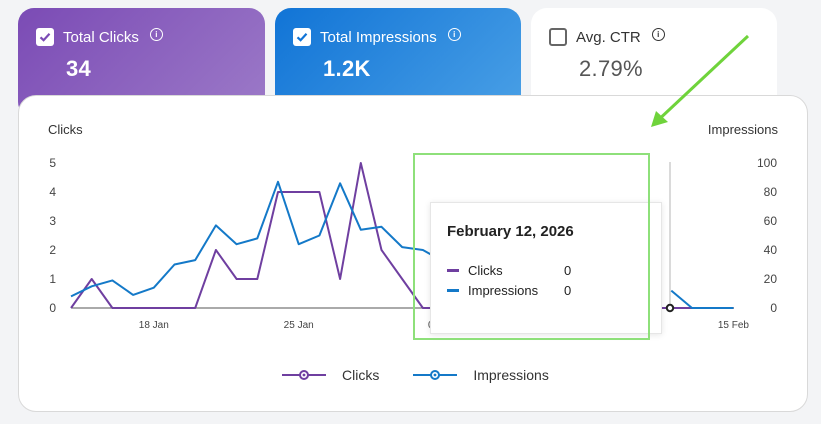 The width and height of the screenshot is (821, 424). I want to click on y-axis-right-title: Impressions, so click(743, 129).